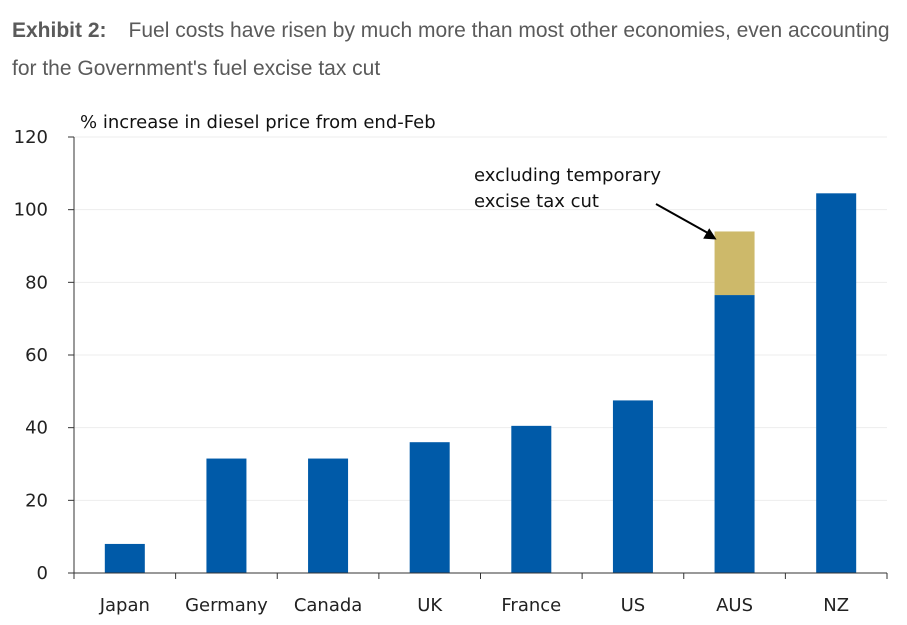 Image resolution: width=907 pixels, height=625 pixels. Describe the element at coordinates (124, 605) in the screenshot. I see `x-tick-label: Japan` at that location.